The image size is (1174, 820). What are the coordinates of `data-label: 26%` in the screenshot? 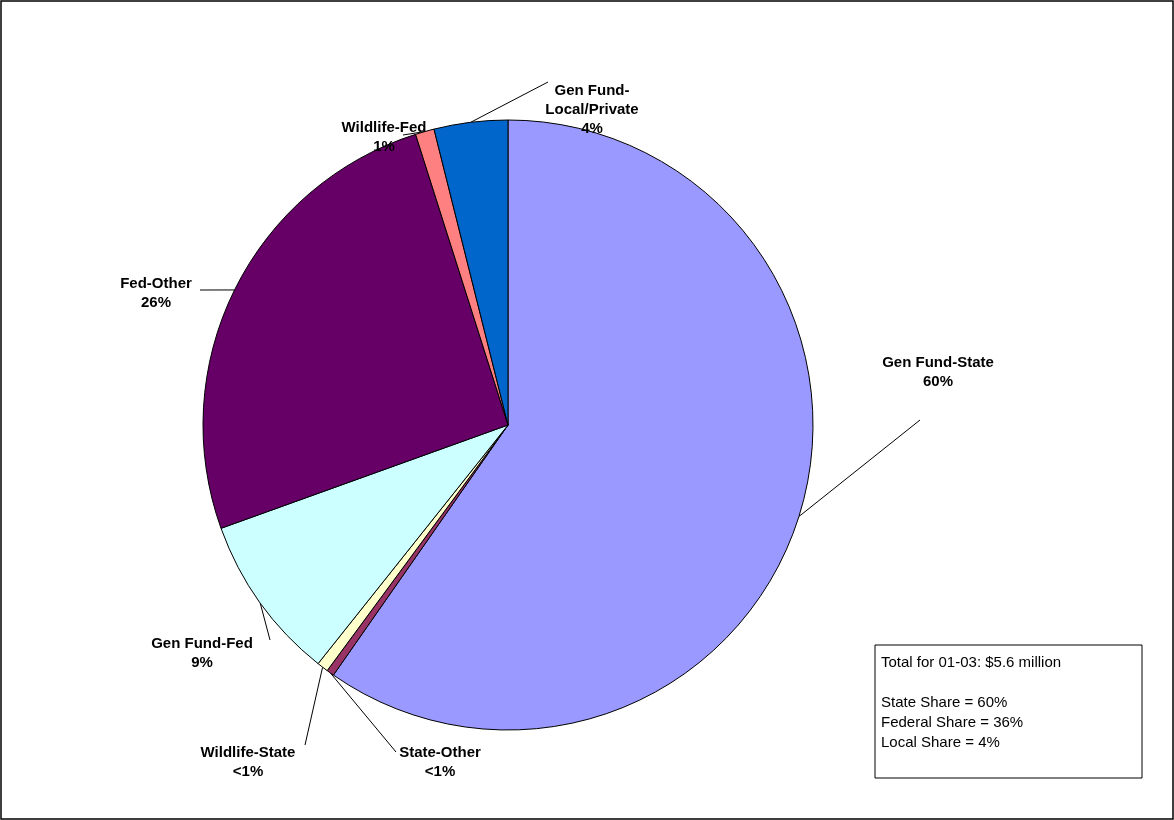 It's located at (156, 301).